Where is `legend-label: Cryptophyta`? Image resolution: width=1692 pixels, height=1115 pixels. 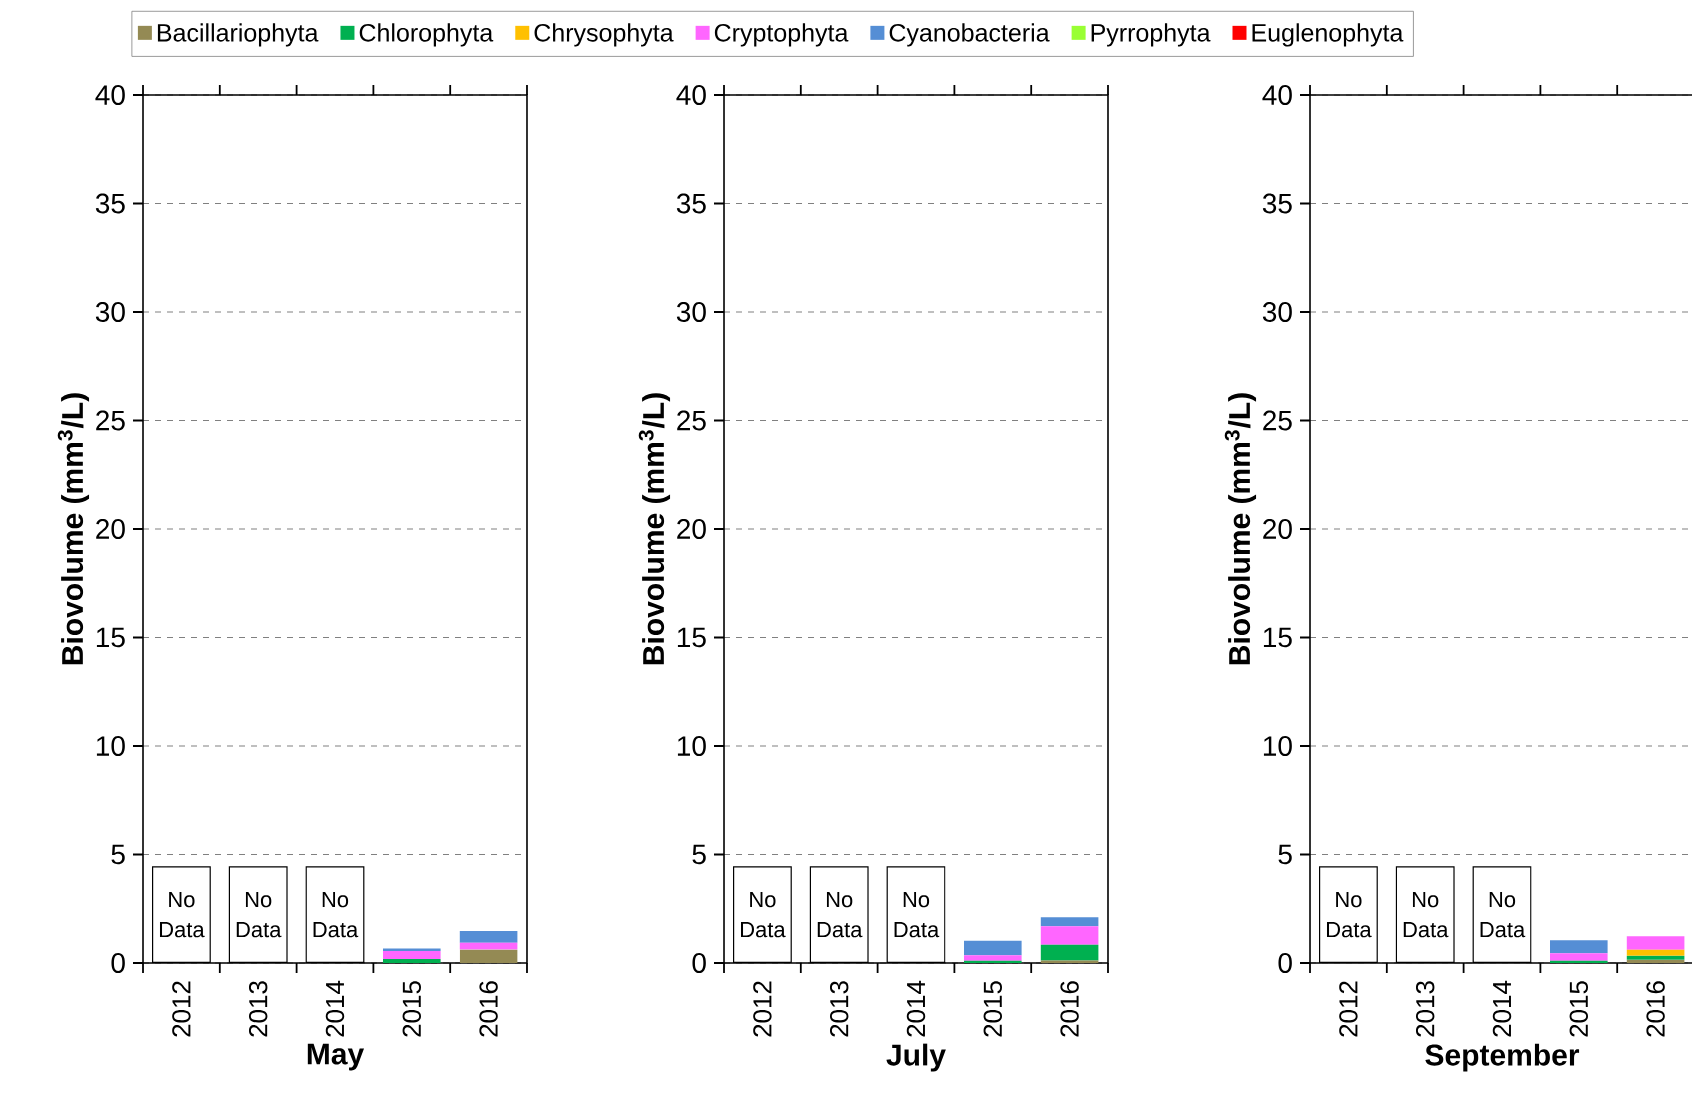 legend-label: Cryptophyta is located at coordinates (781, 35).